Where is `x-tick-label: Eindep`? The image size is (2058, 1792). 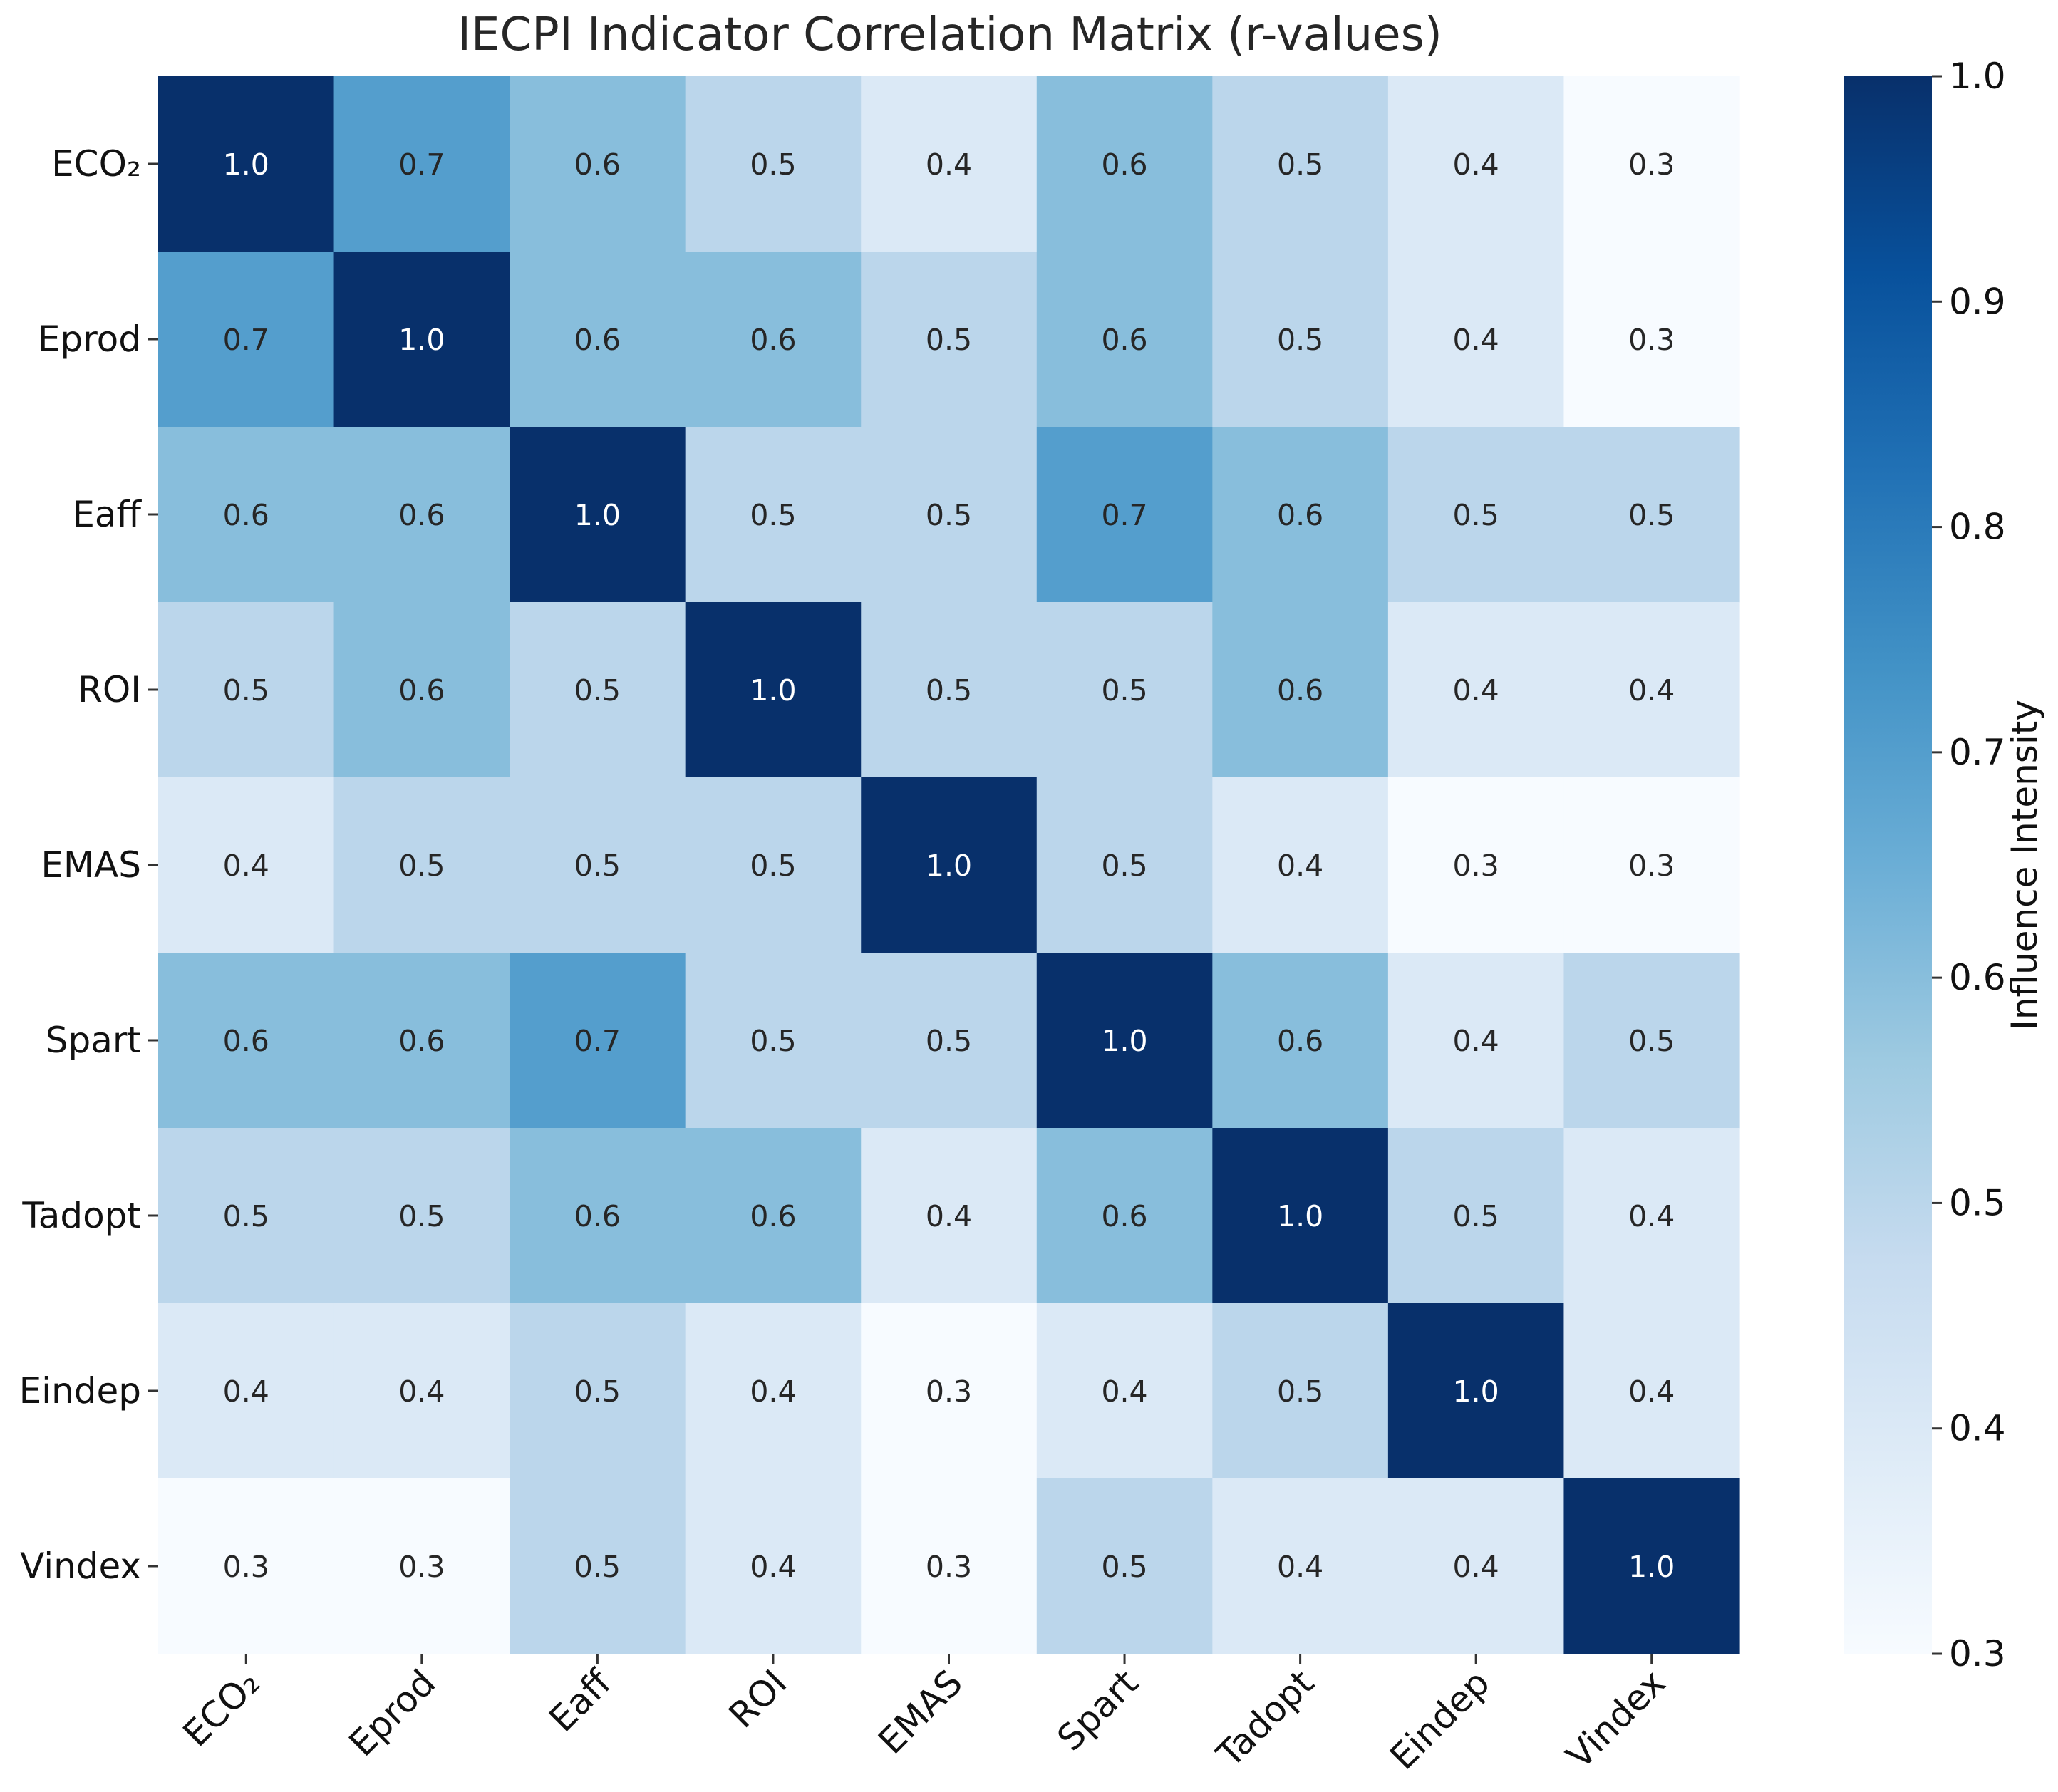 x-tick-label: Eindep is located at coordinates (1439, 1719).